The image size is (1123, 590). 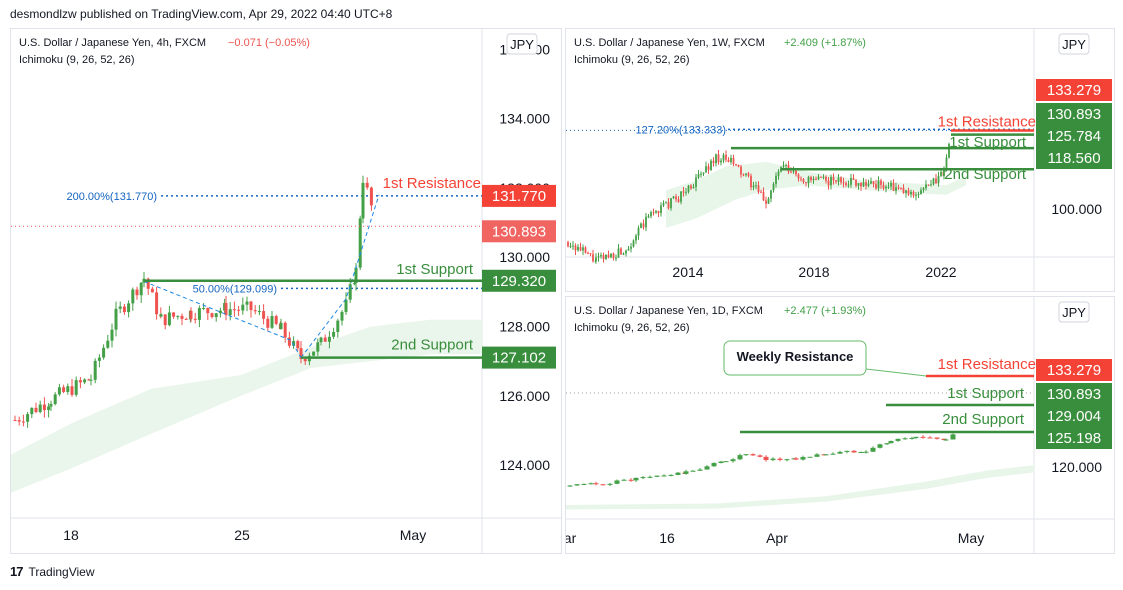 I want to click on x-tick-label: 2022, so click(x=940, y=272).